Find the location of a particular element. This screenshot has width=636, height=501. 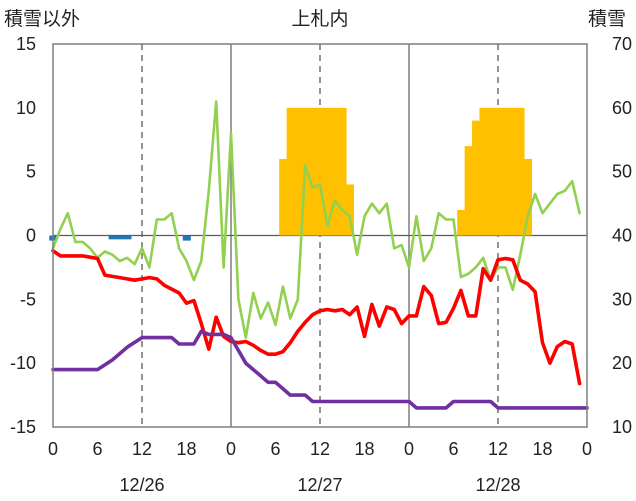

left-tick-label: -15 is located at coordinates (23, 427).